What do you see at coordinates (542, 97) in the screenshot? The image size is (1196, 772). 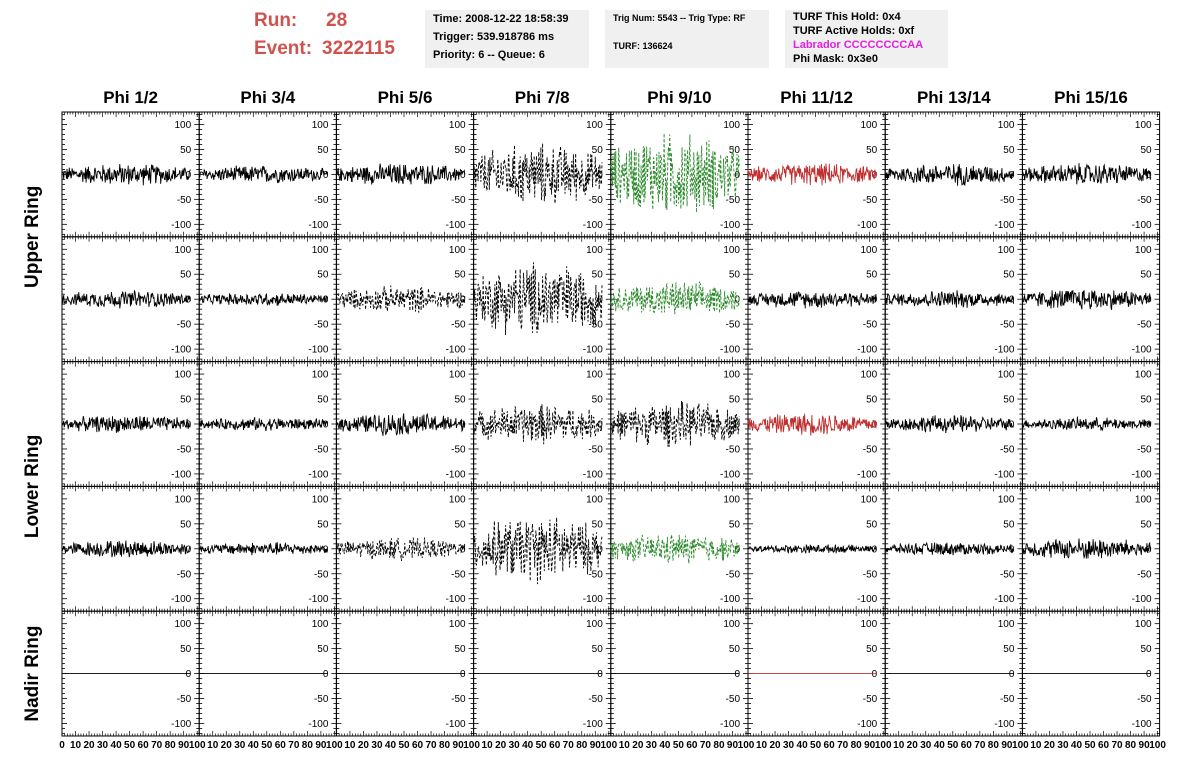 I see `column-title: Phi 7/8` at bounding box center [542, 97].